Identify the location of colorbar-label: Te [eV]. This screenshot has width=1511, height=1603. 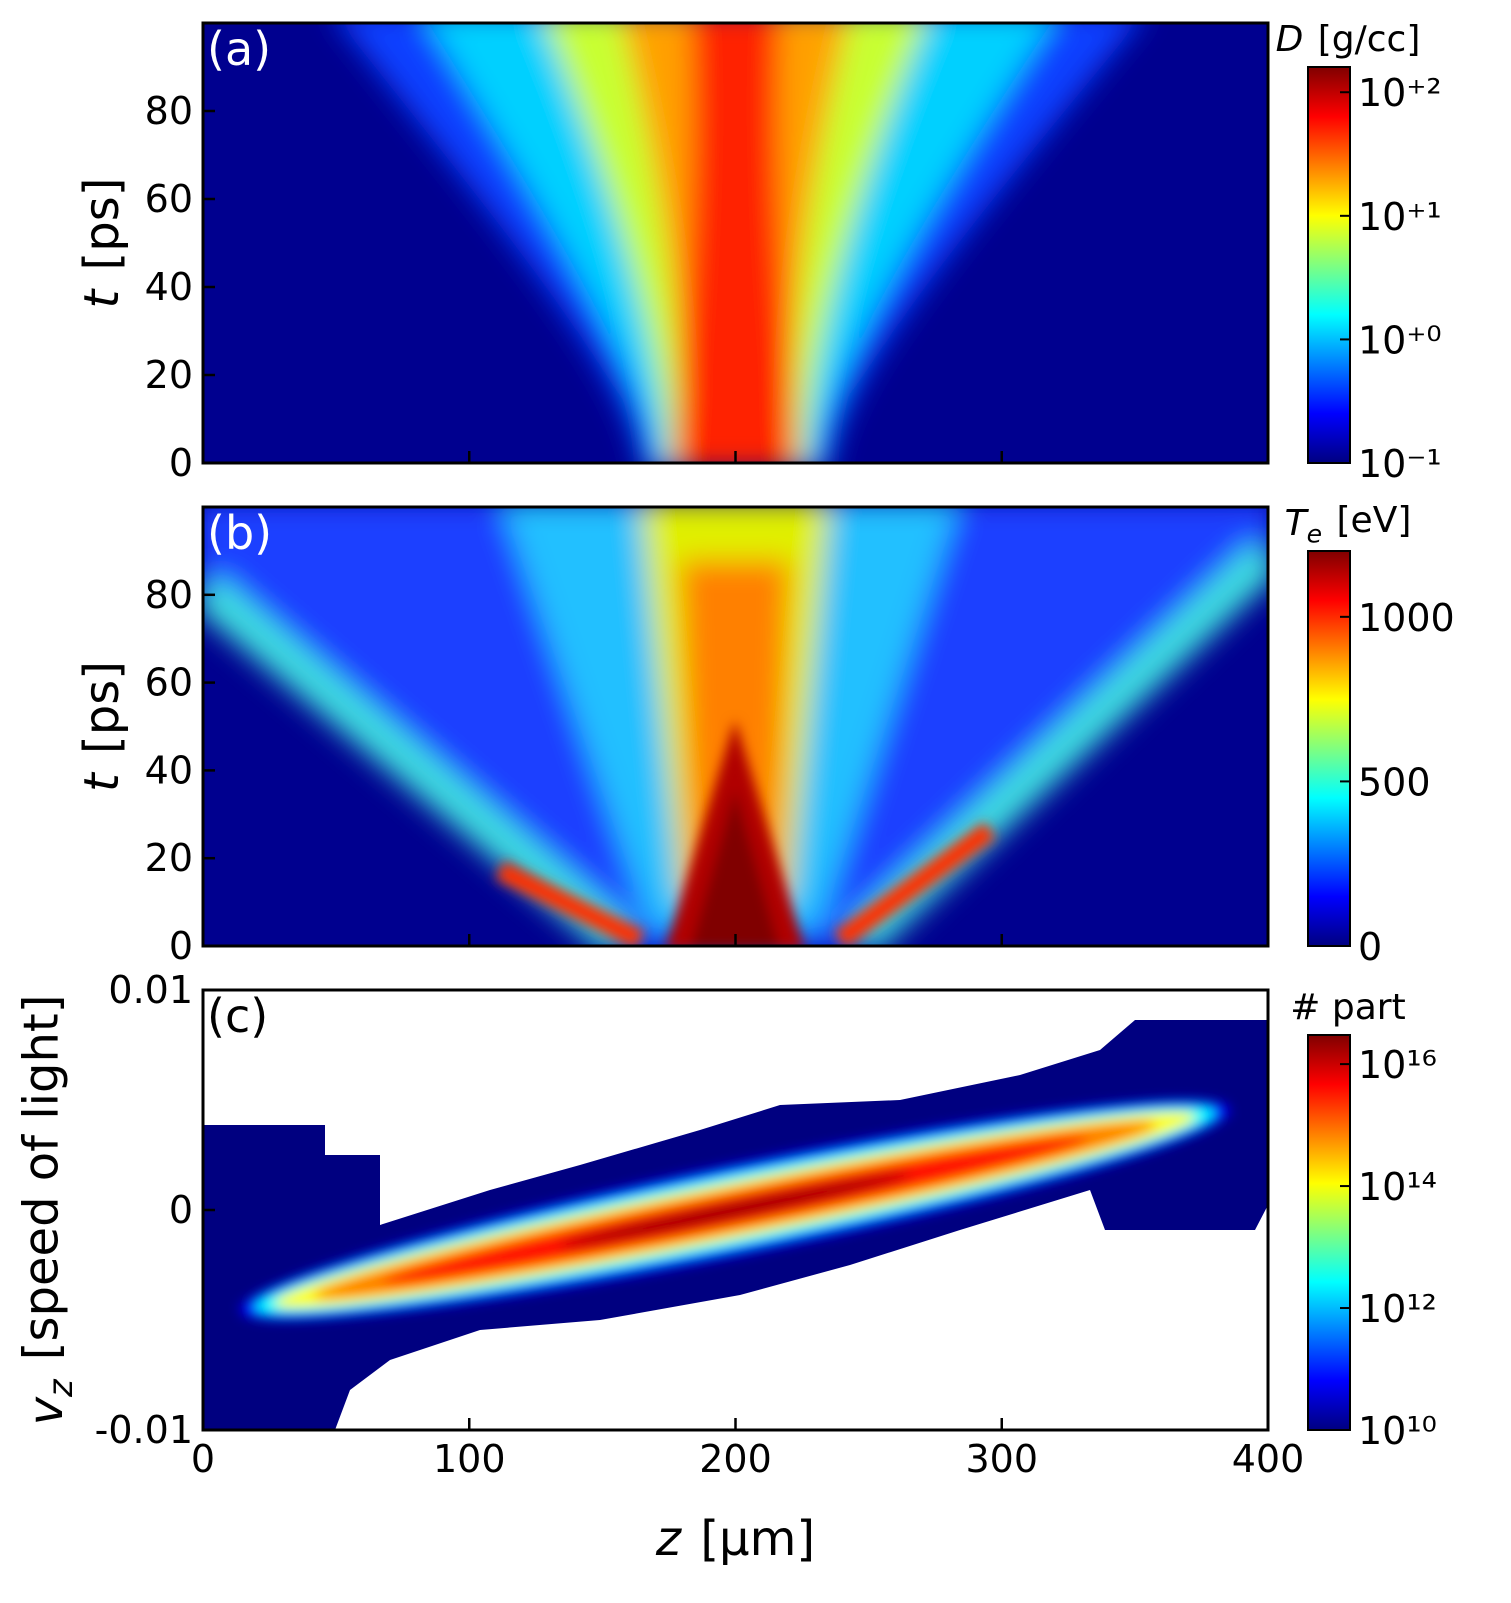
(1348, 524).